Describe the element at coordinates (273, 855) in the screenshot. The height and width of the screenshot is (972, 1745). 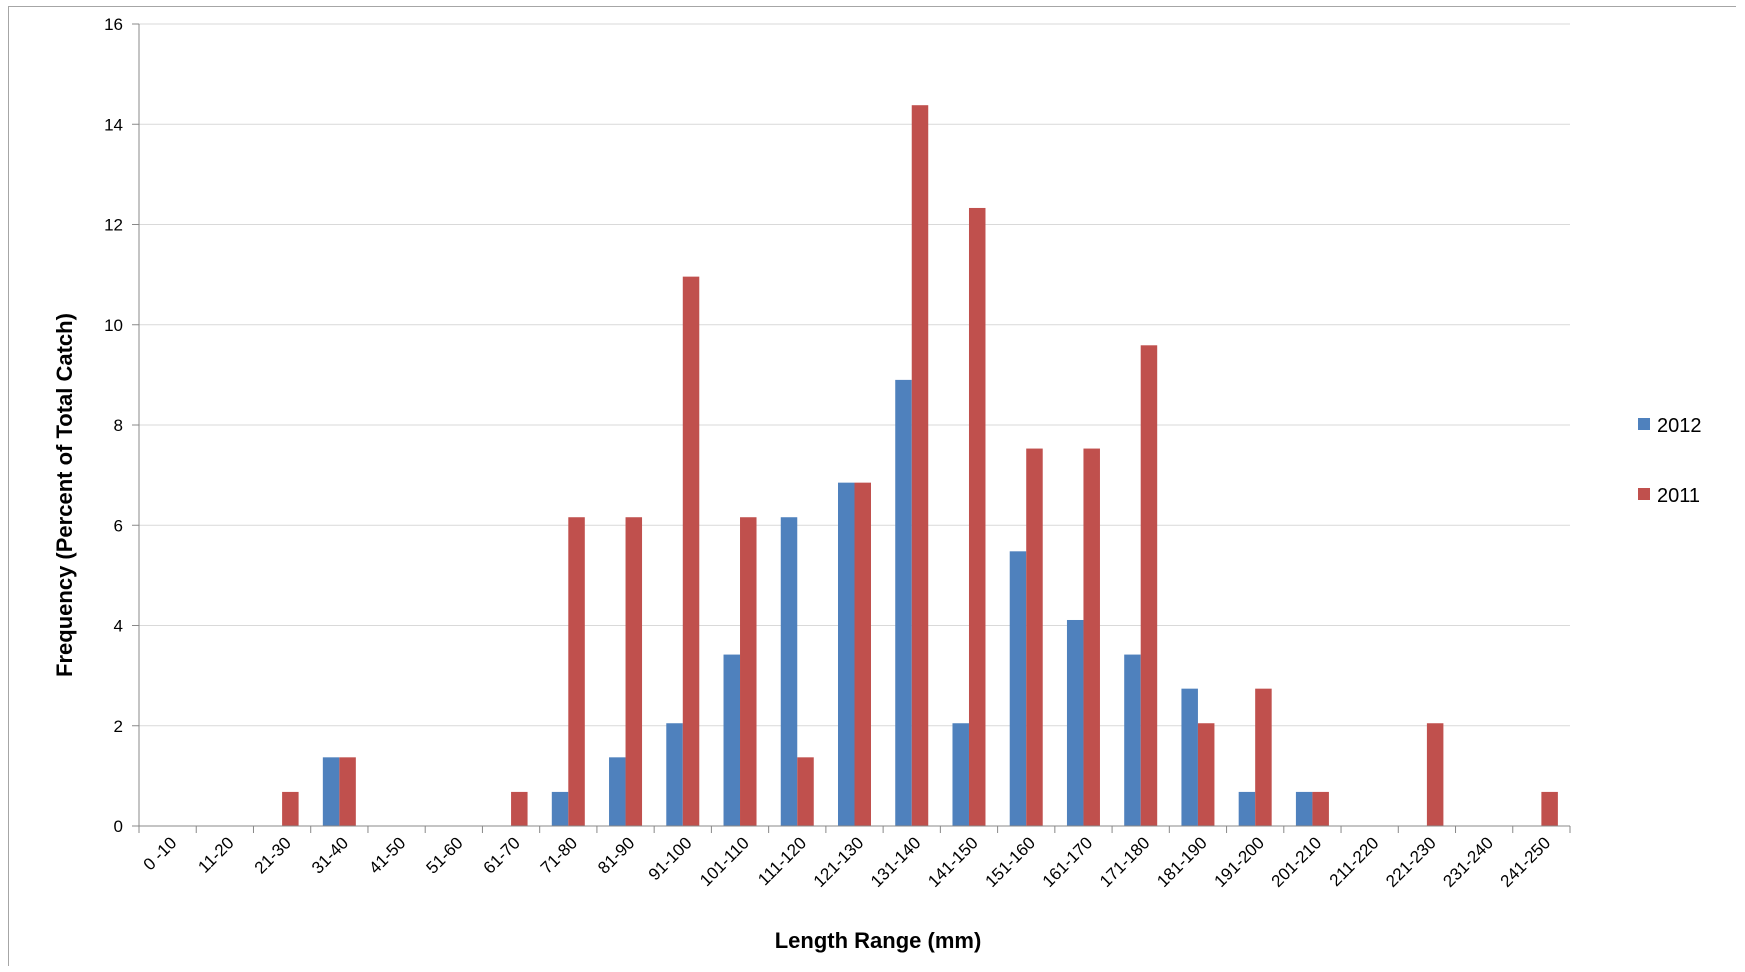
I see `x-tick-label: 21-30` at that location.